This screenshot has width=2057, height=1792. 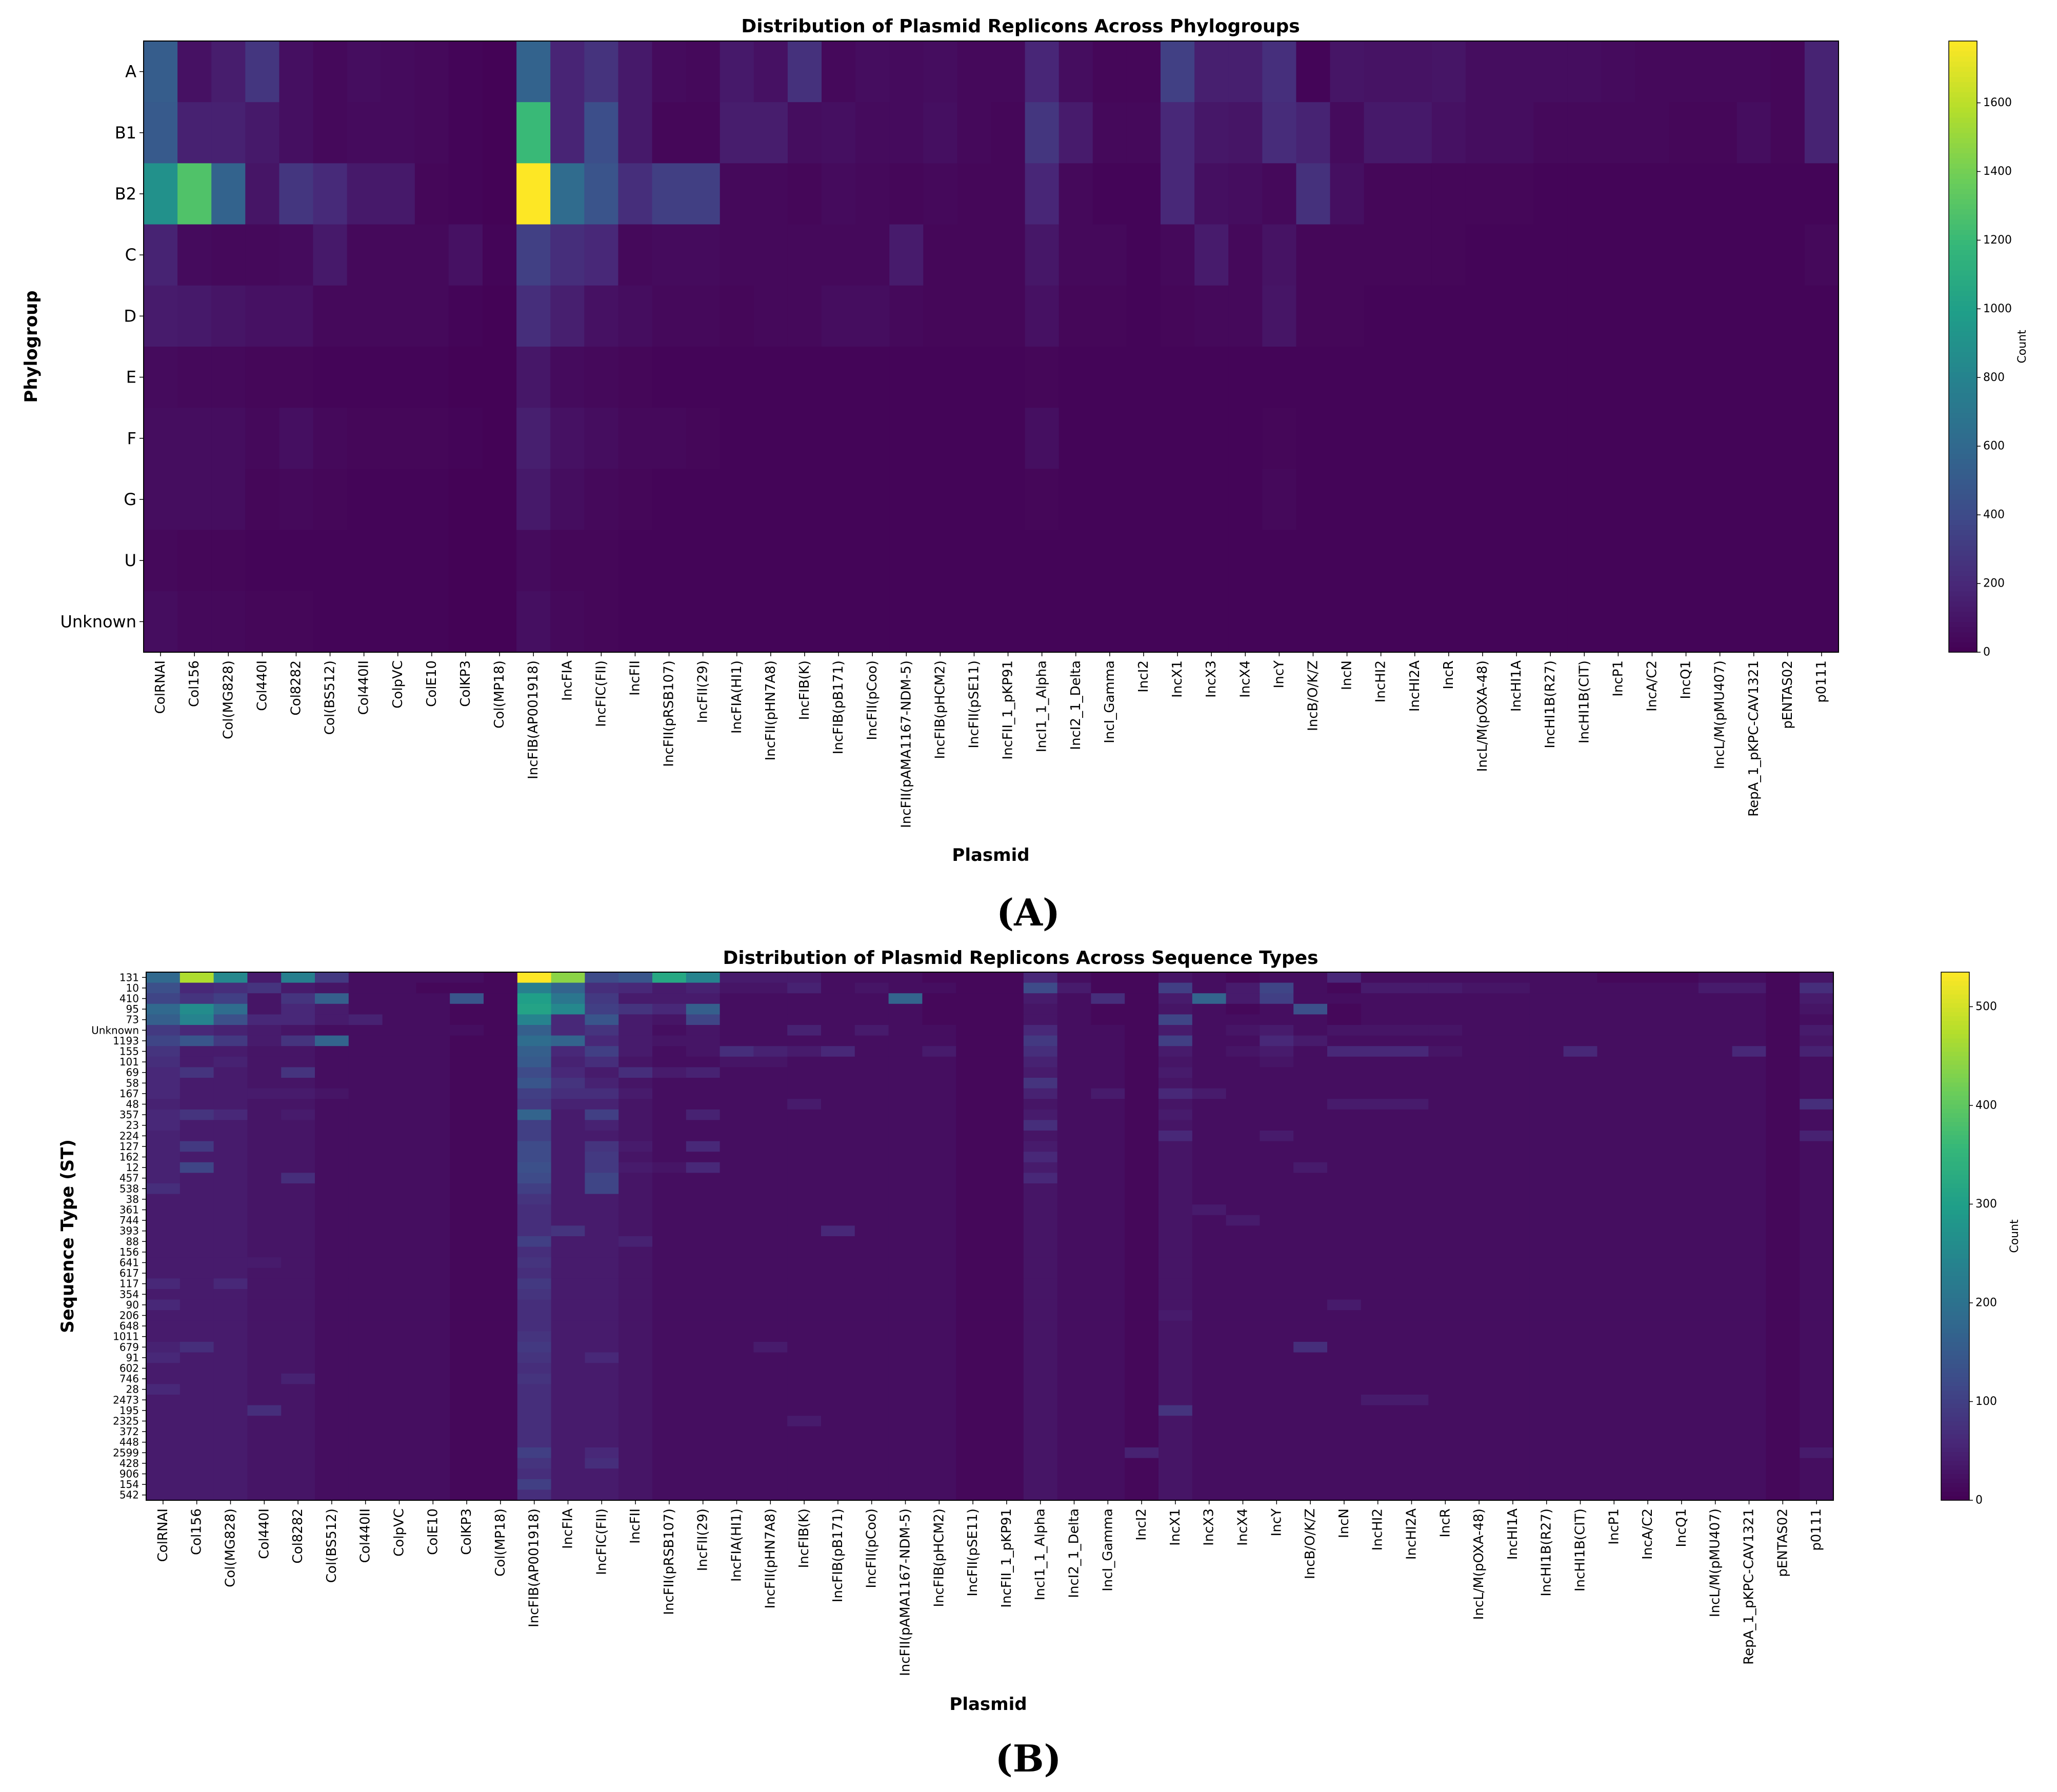 I want to click on y-tick-label: 88, so click(x=132, y=1241).